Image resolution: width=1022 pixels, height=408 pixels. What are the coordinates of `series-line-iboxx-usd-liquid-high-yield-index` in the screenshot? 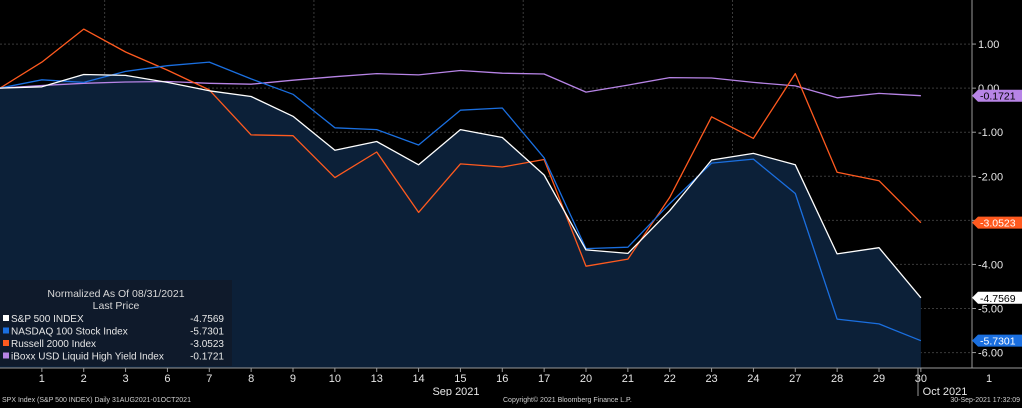 It's located at (460, 84).